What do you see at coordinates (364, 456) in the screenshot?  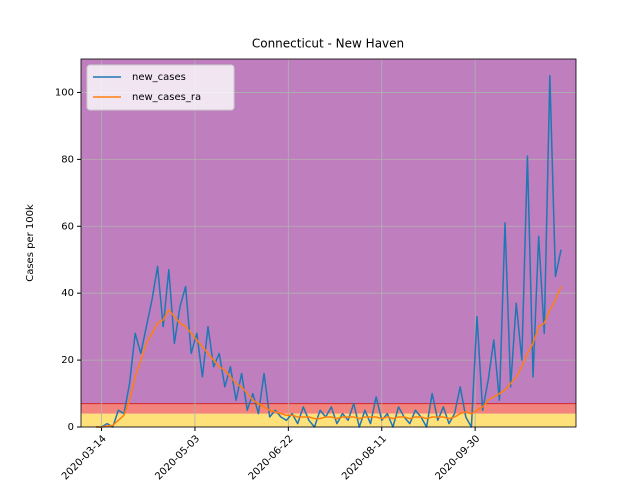 I see `x-tick-label: 2020-08-11` at bounding box center [364, 456].